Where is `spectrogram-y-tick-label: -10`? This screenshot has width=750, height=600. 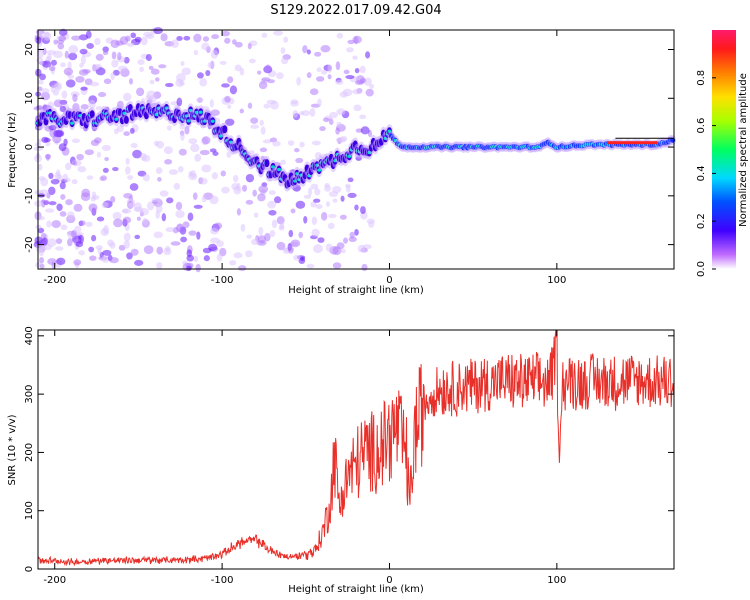
spectrogram-y-tick-label: -10 is located at coordinates (29, 196).